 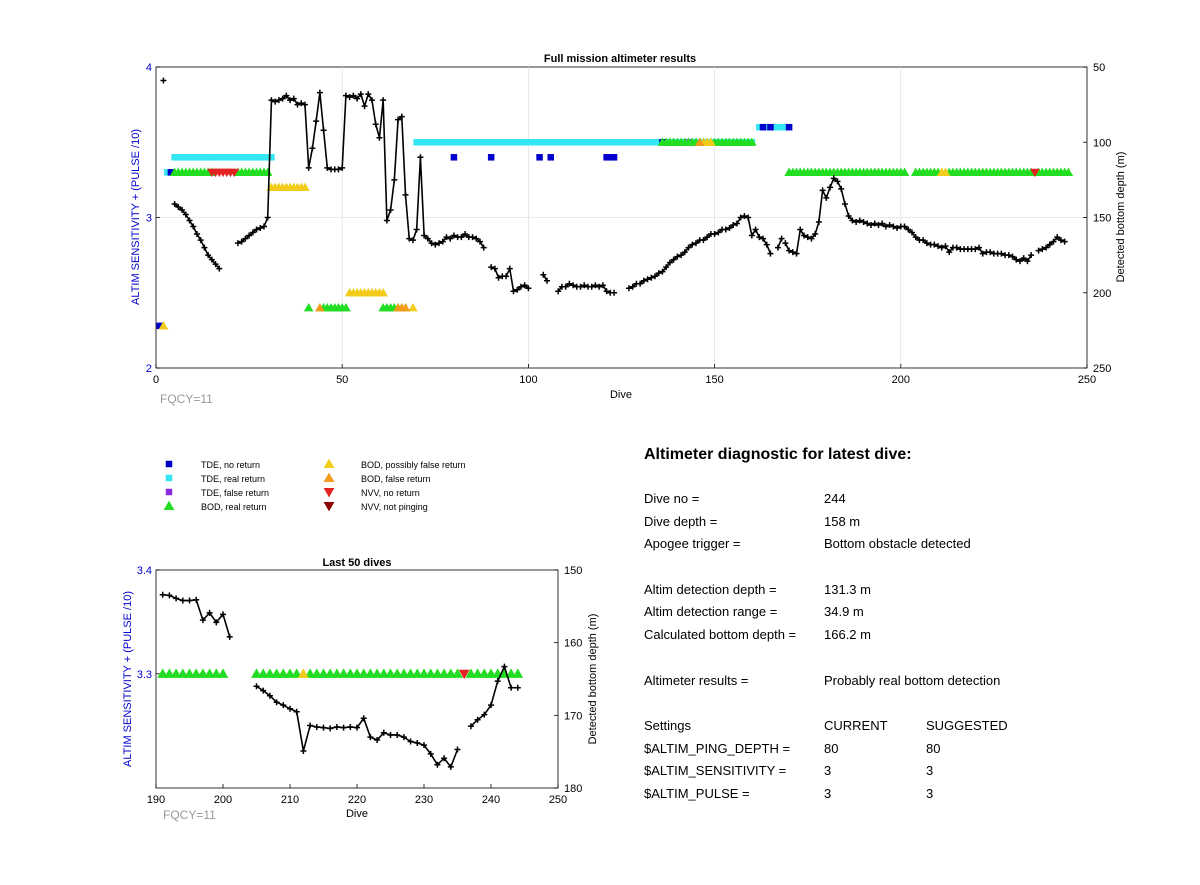 I want to click on legend-triangle-up-icon, so click(x=329, y=477).